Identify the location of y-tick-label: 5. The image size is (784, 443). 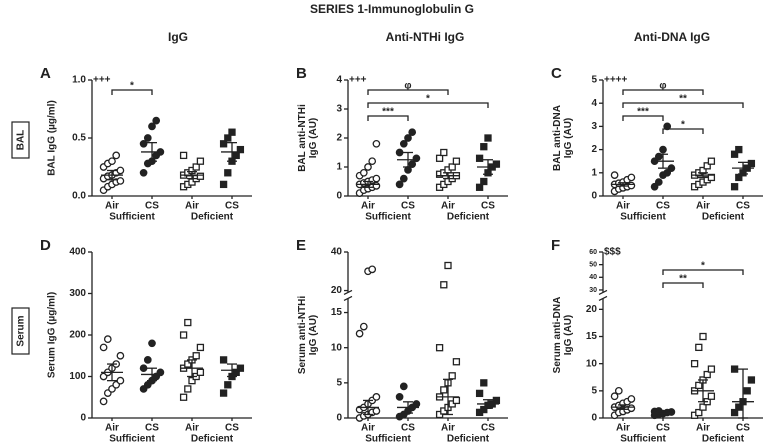
(594, 80).